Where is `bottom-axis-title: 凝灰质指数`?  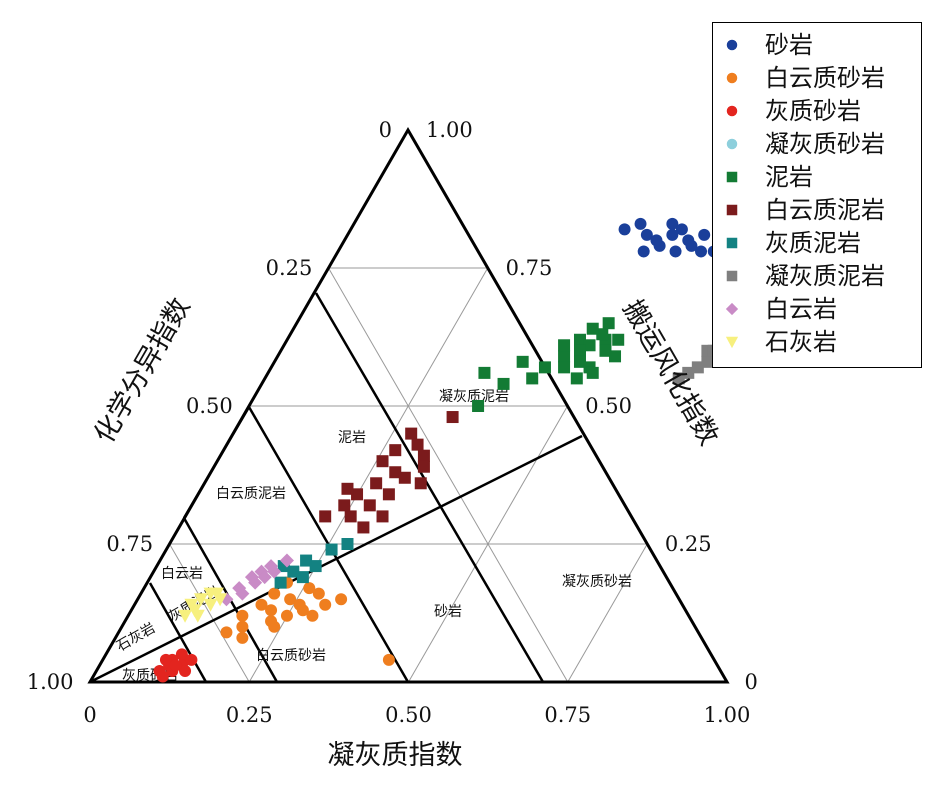
bottom-axis-title: 凝灰质指数 is located at coordinates (395, 755).